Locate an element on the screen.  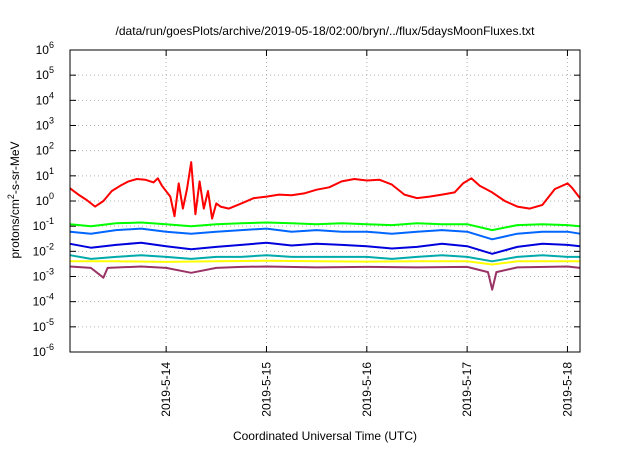
y-tick-label: 10⁻³ is located at coordinates (43, 275).